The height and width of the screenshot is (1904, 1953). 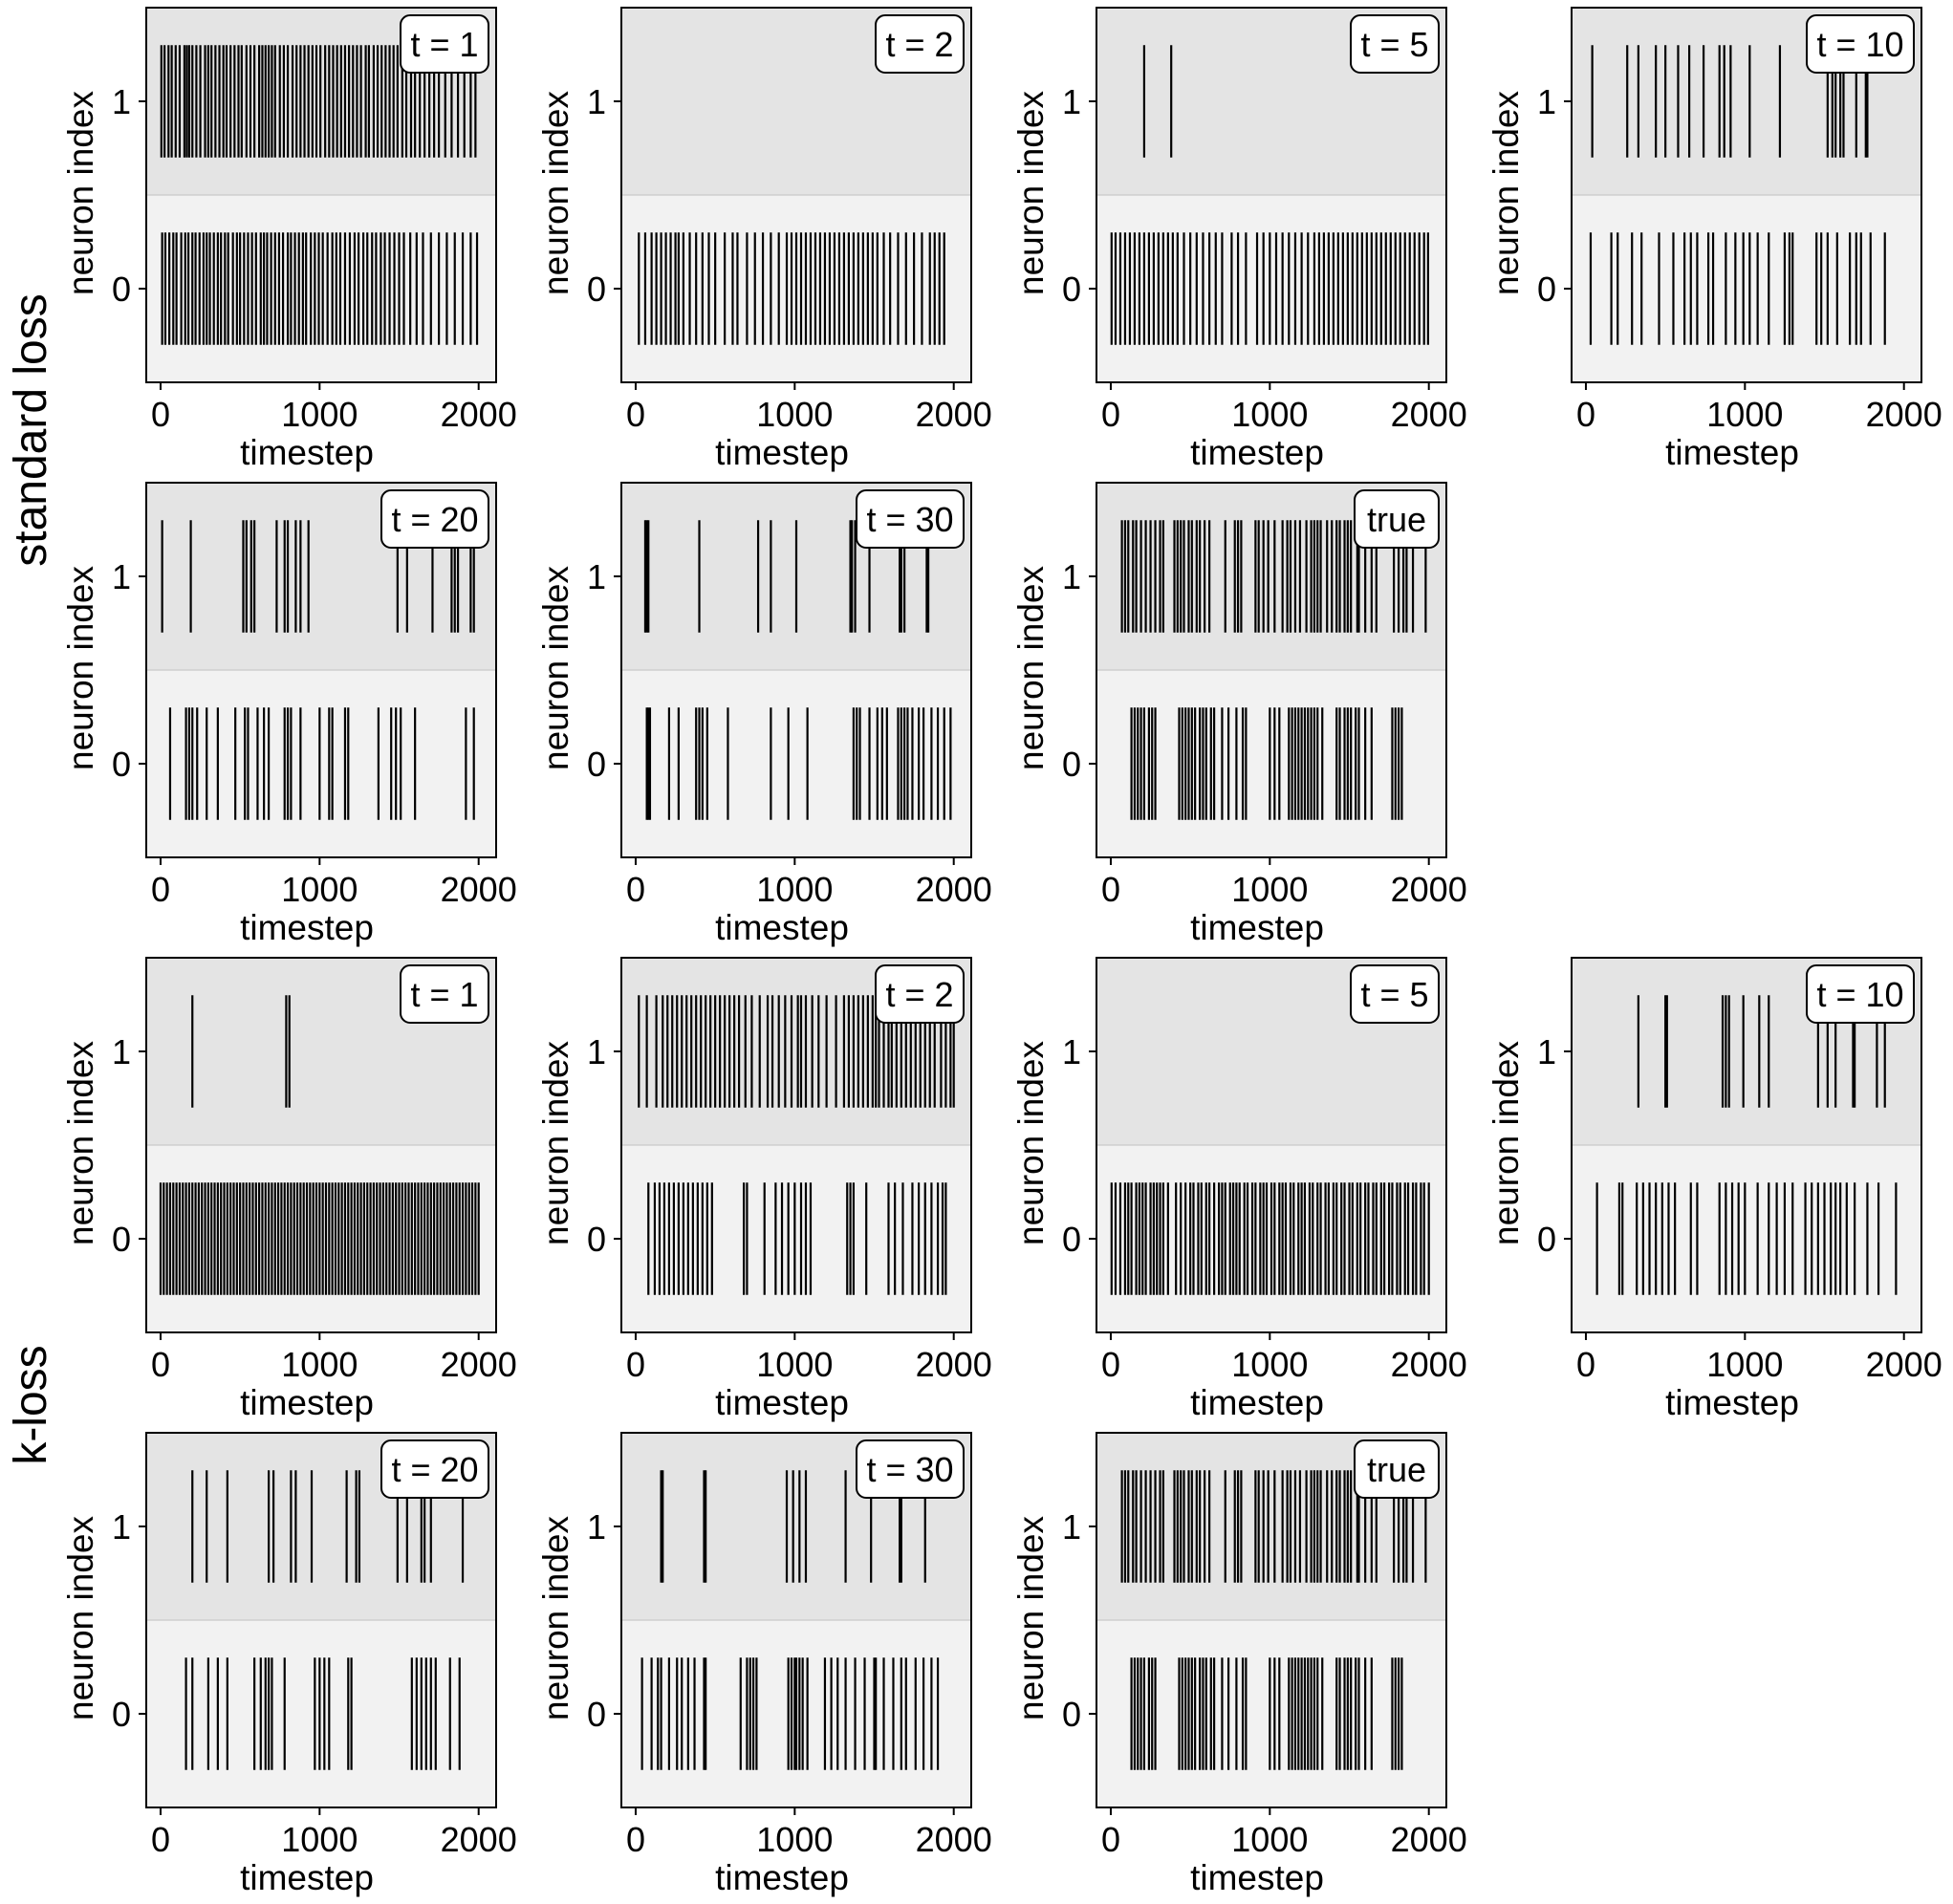 I want to click on raster-panel: 0 1 0 1000 2000 timestep neuron index t = 2, so click(x=764, y=239).